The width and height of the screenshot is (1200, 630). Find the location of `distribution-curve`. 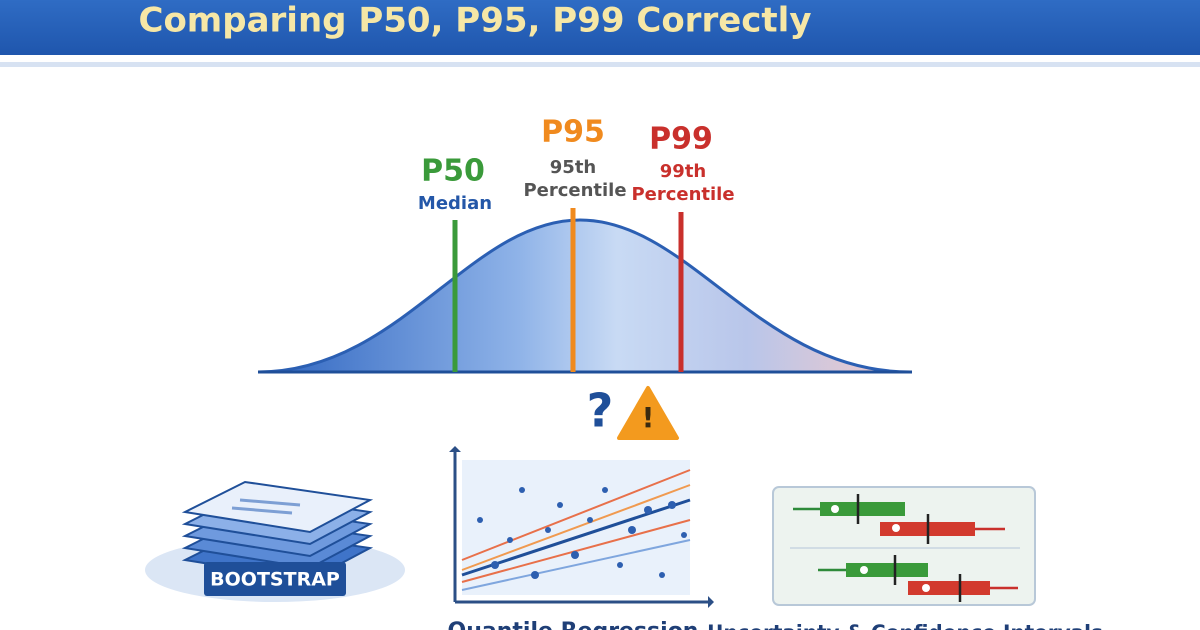

distribution-curve is located at coordinates (584, 296).